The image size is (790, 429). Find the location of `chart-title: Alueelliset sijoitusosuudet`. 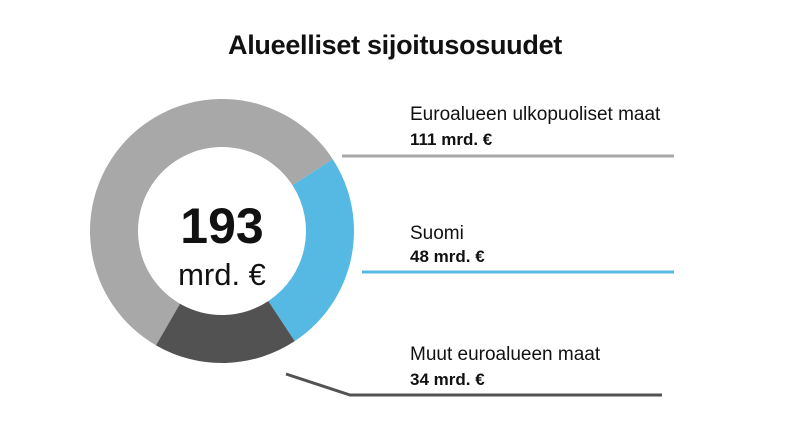

chart-title: Alueelliset sijoitusosuudet is located at coordinates (395, 45).